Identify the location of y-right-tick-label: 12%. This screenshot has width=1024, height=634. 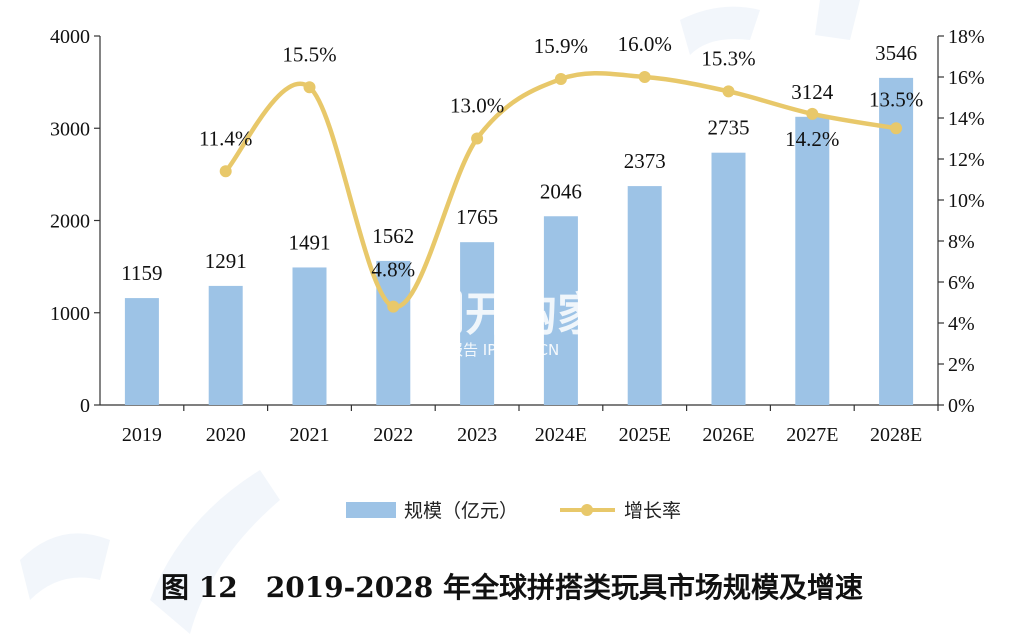
(966, 160).